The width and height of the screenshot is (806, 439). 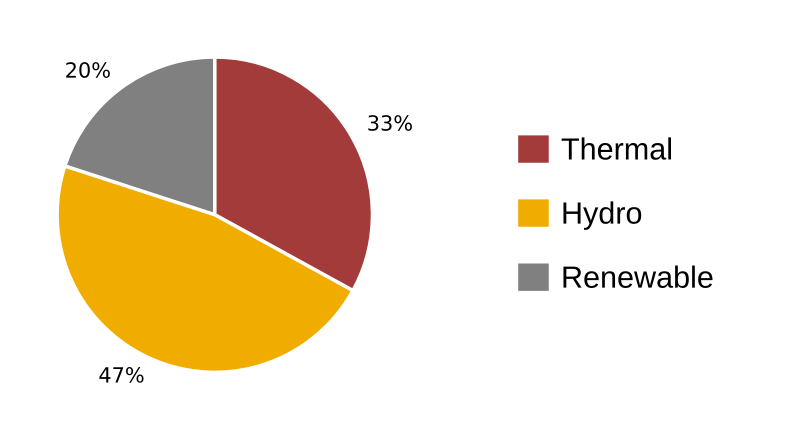 What do you see at coordinates (88, 70) in the screenshot?
I see `data-label: 20%` at bounding box center [88, 70].